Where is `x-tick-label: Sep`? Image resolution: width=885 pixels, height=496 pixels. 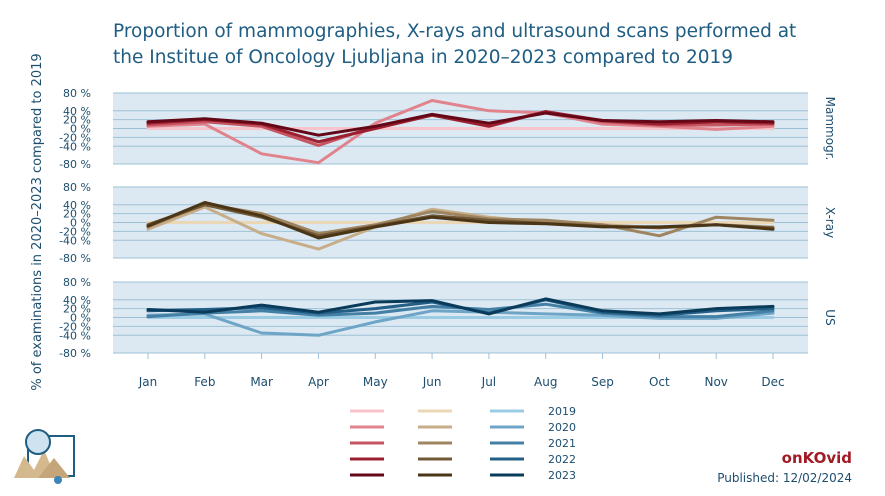 x-tick-label: Sep is located at coordinates (602, 382).